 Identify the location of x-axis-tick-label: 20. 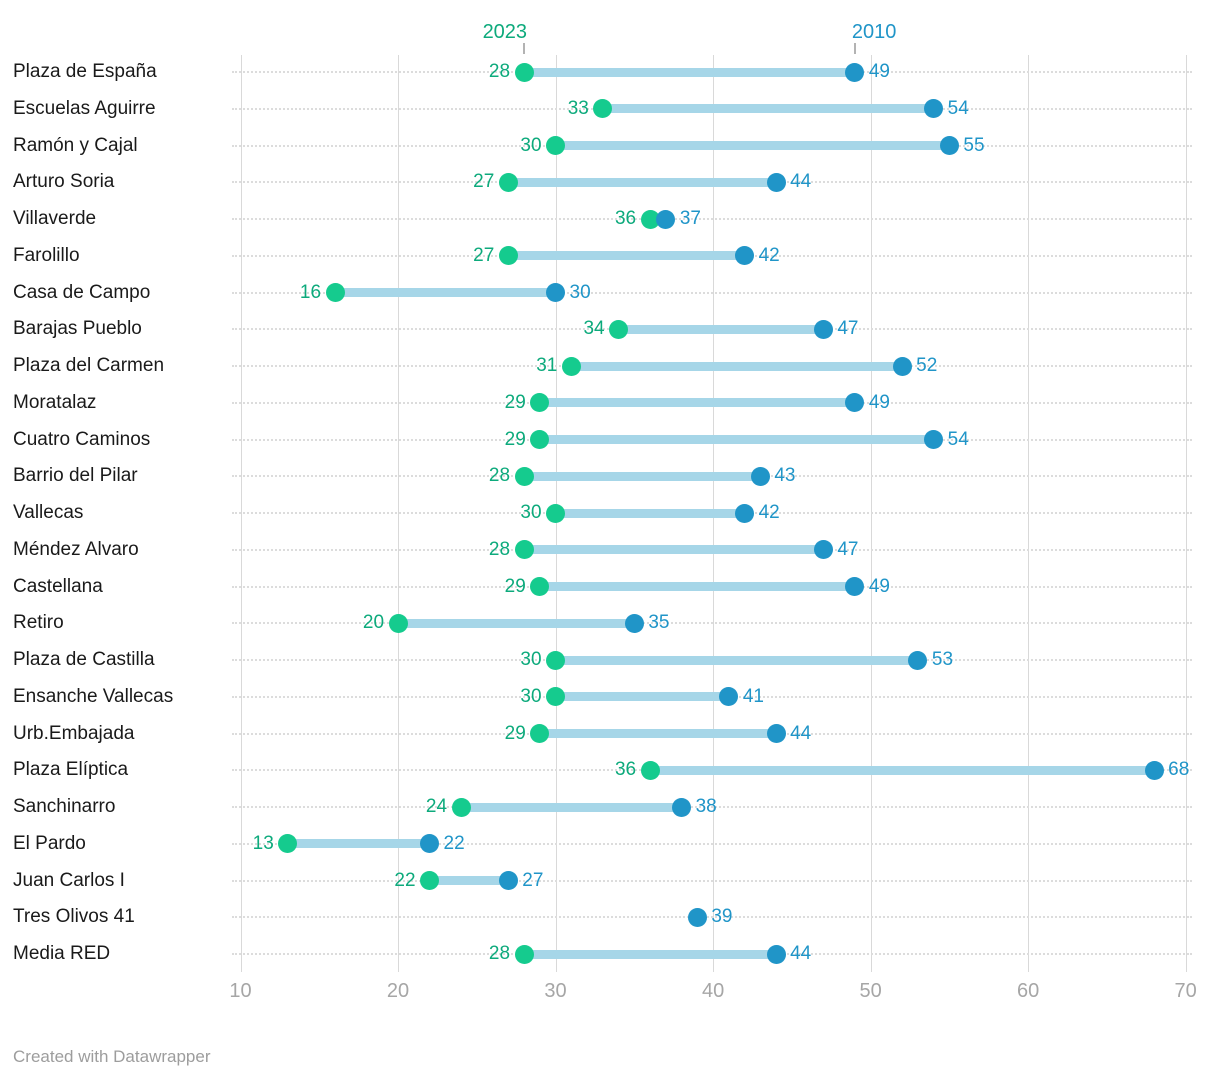
(398, 991).